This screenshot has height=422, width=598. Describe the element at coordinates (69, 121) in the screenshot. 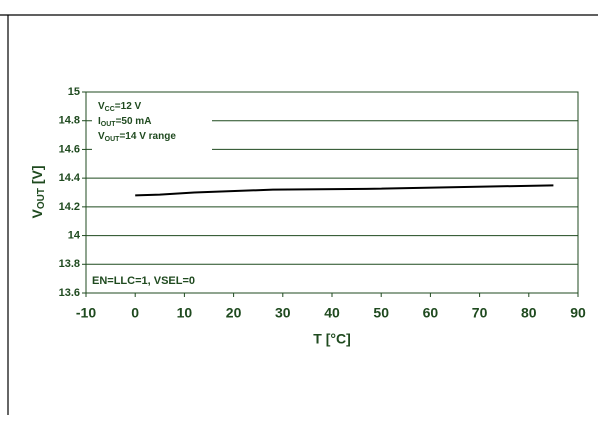

I see `y-tick-label: 14.8` at that location.